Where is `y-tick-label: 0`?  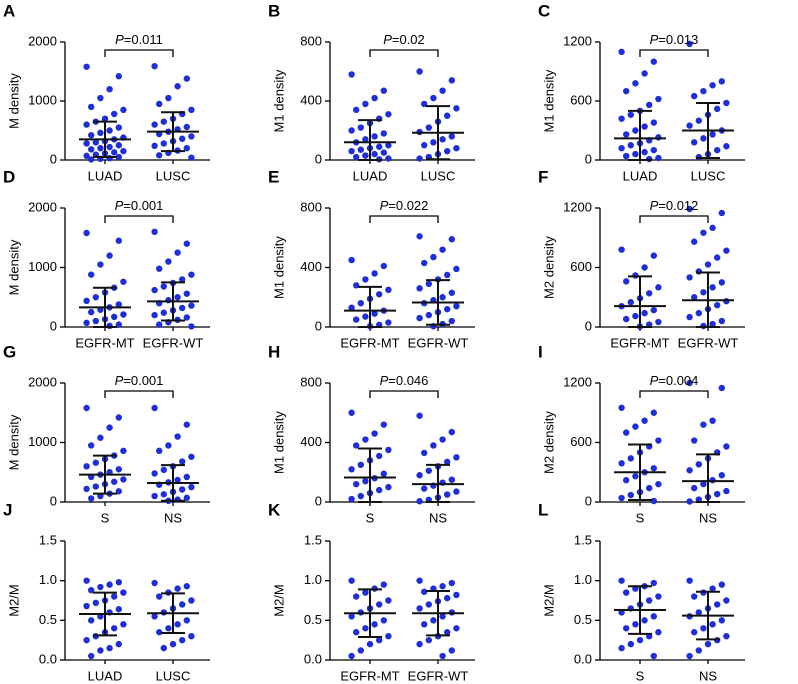 y-tick-label: 0 is located at coordinates (318, 325).